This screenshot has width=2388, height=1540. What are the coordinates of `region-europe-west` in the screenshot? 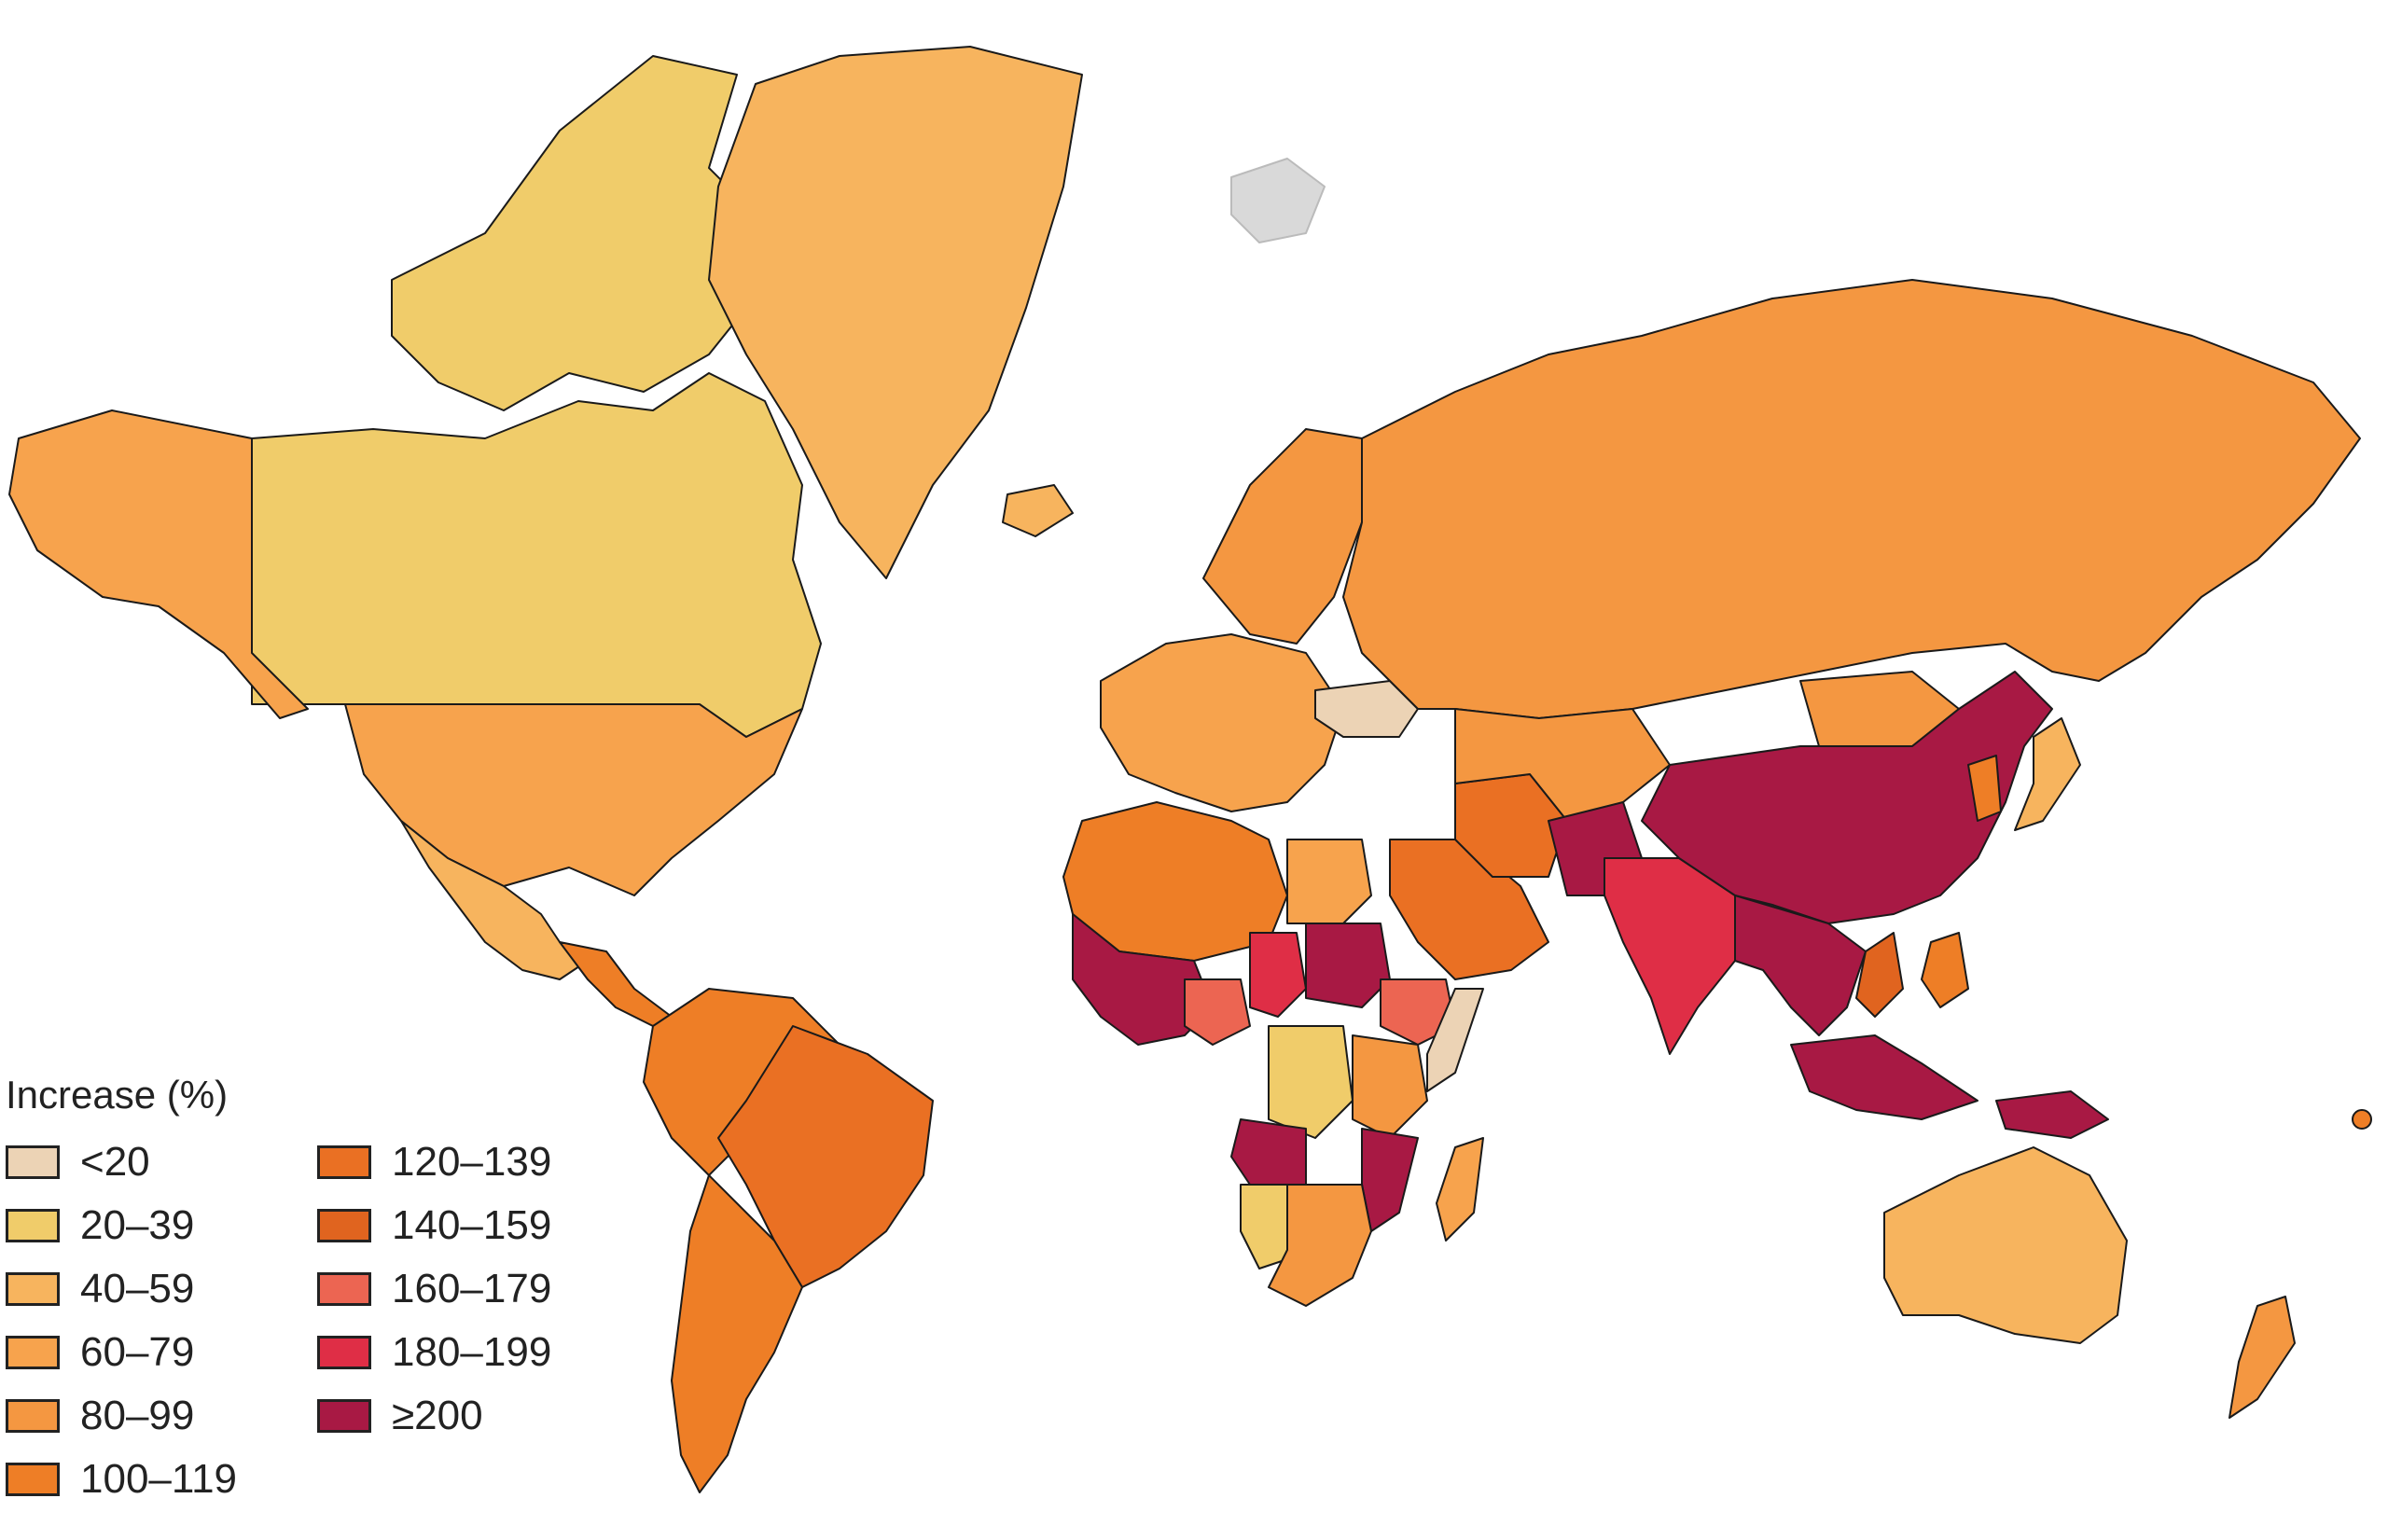 It's located at (1222, 723).